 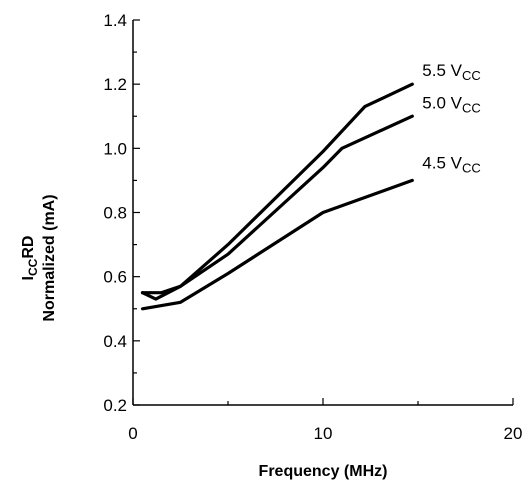 I want to click on y-tick-label: 0.4, so click(x=115, y=341).